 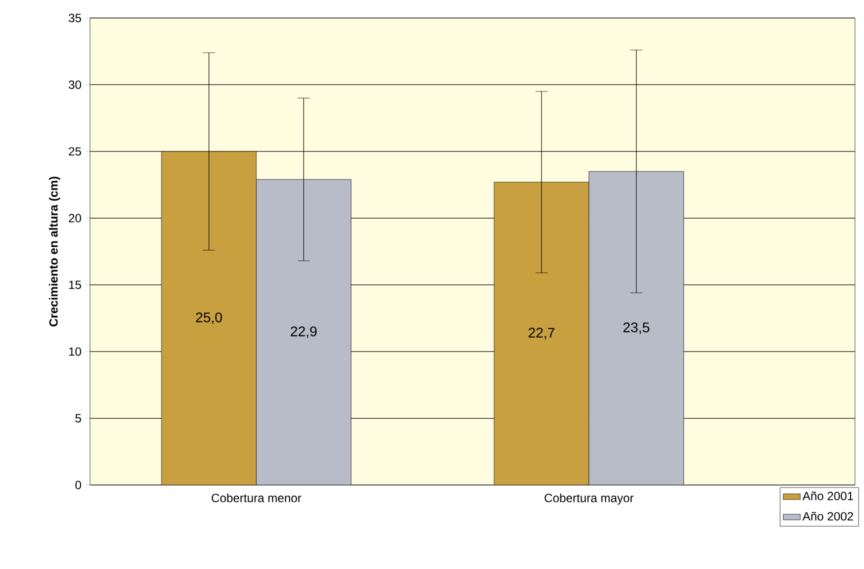 What do you see at coordinates (828, 496) in the screenshot?
I see `legend-label: Año 2001` at bounding box center [828, 496].